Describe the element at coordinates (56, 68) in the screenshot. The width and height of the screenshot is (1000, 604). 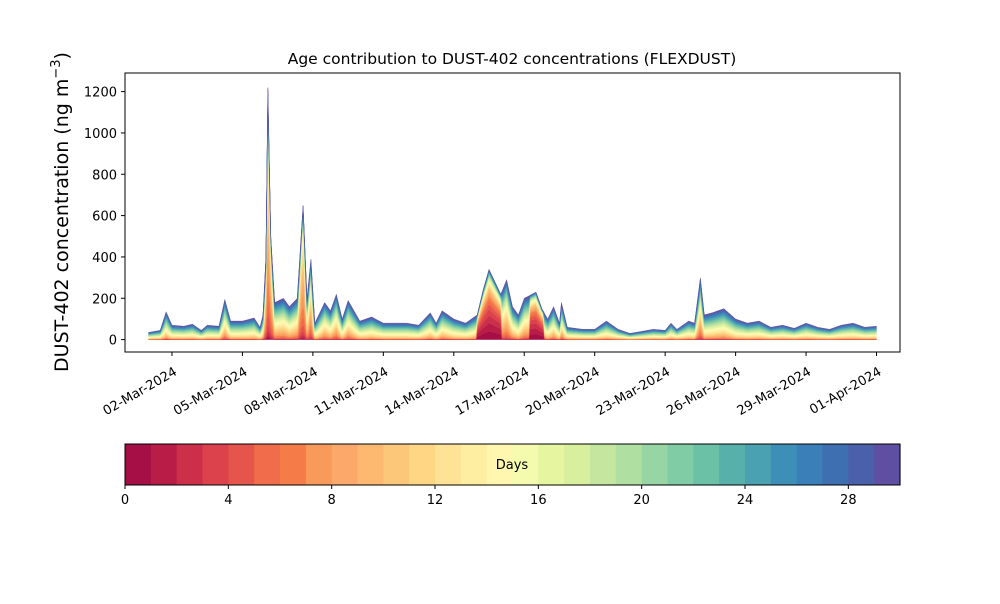
I see `y-axis-label-unit-exponent: −3` at that location.